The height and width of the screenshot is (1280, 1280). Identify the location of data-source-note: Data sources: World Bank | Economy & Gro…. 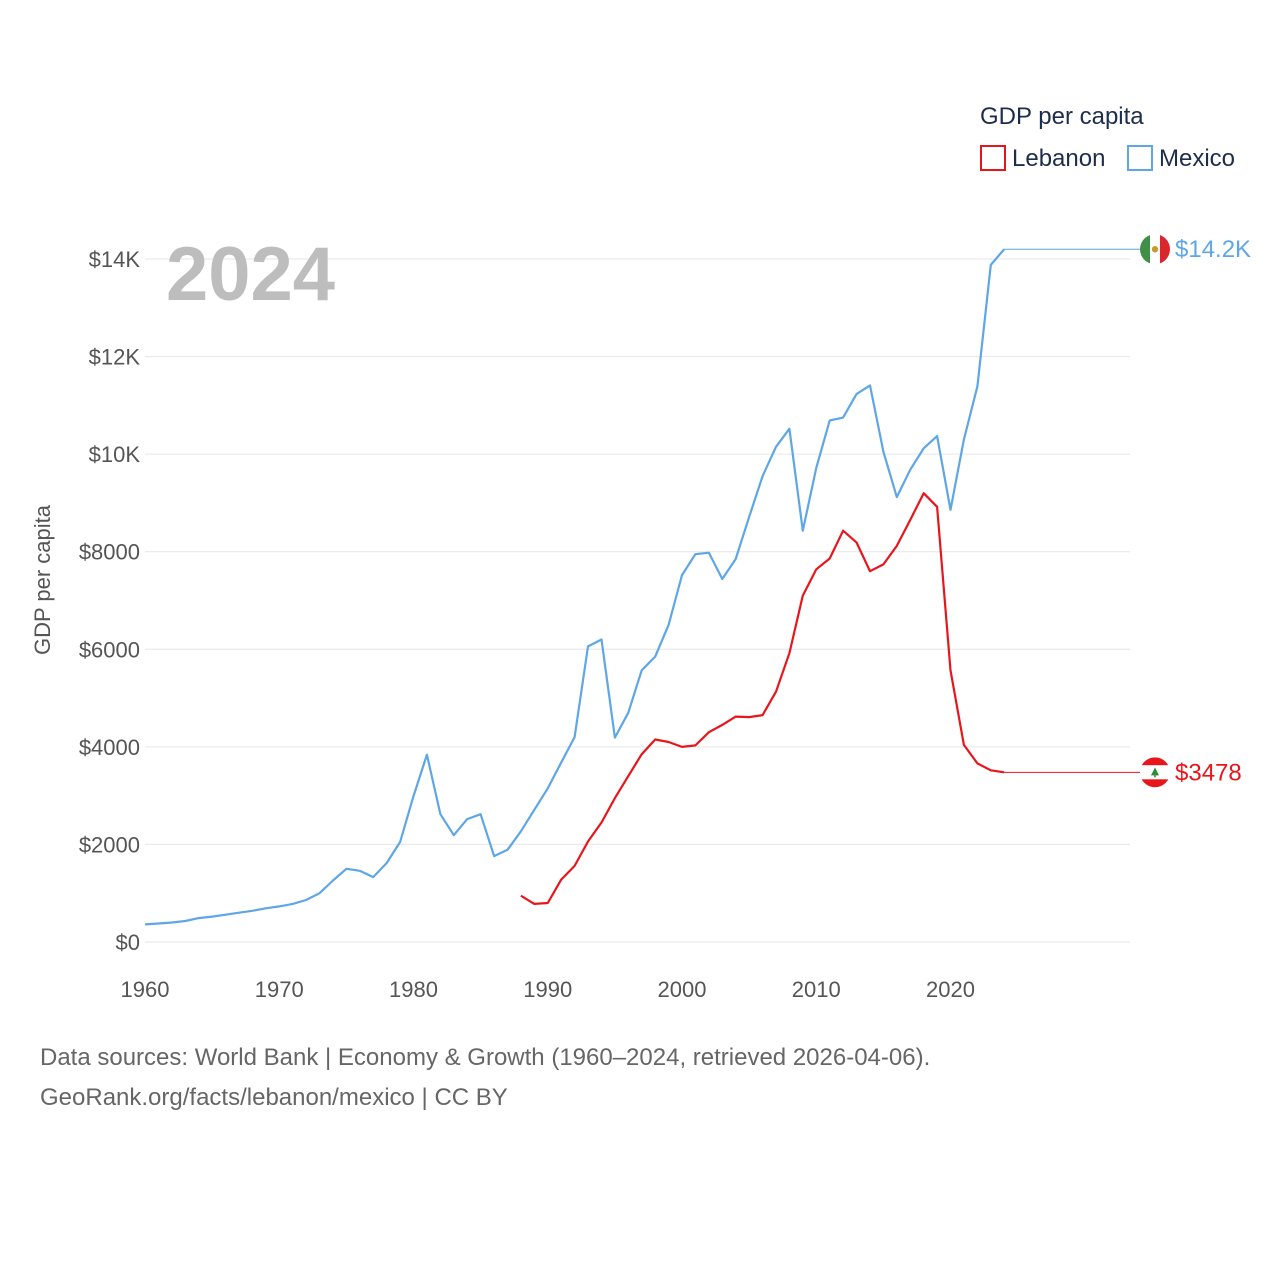
(485, 1057).